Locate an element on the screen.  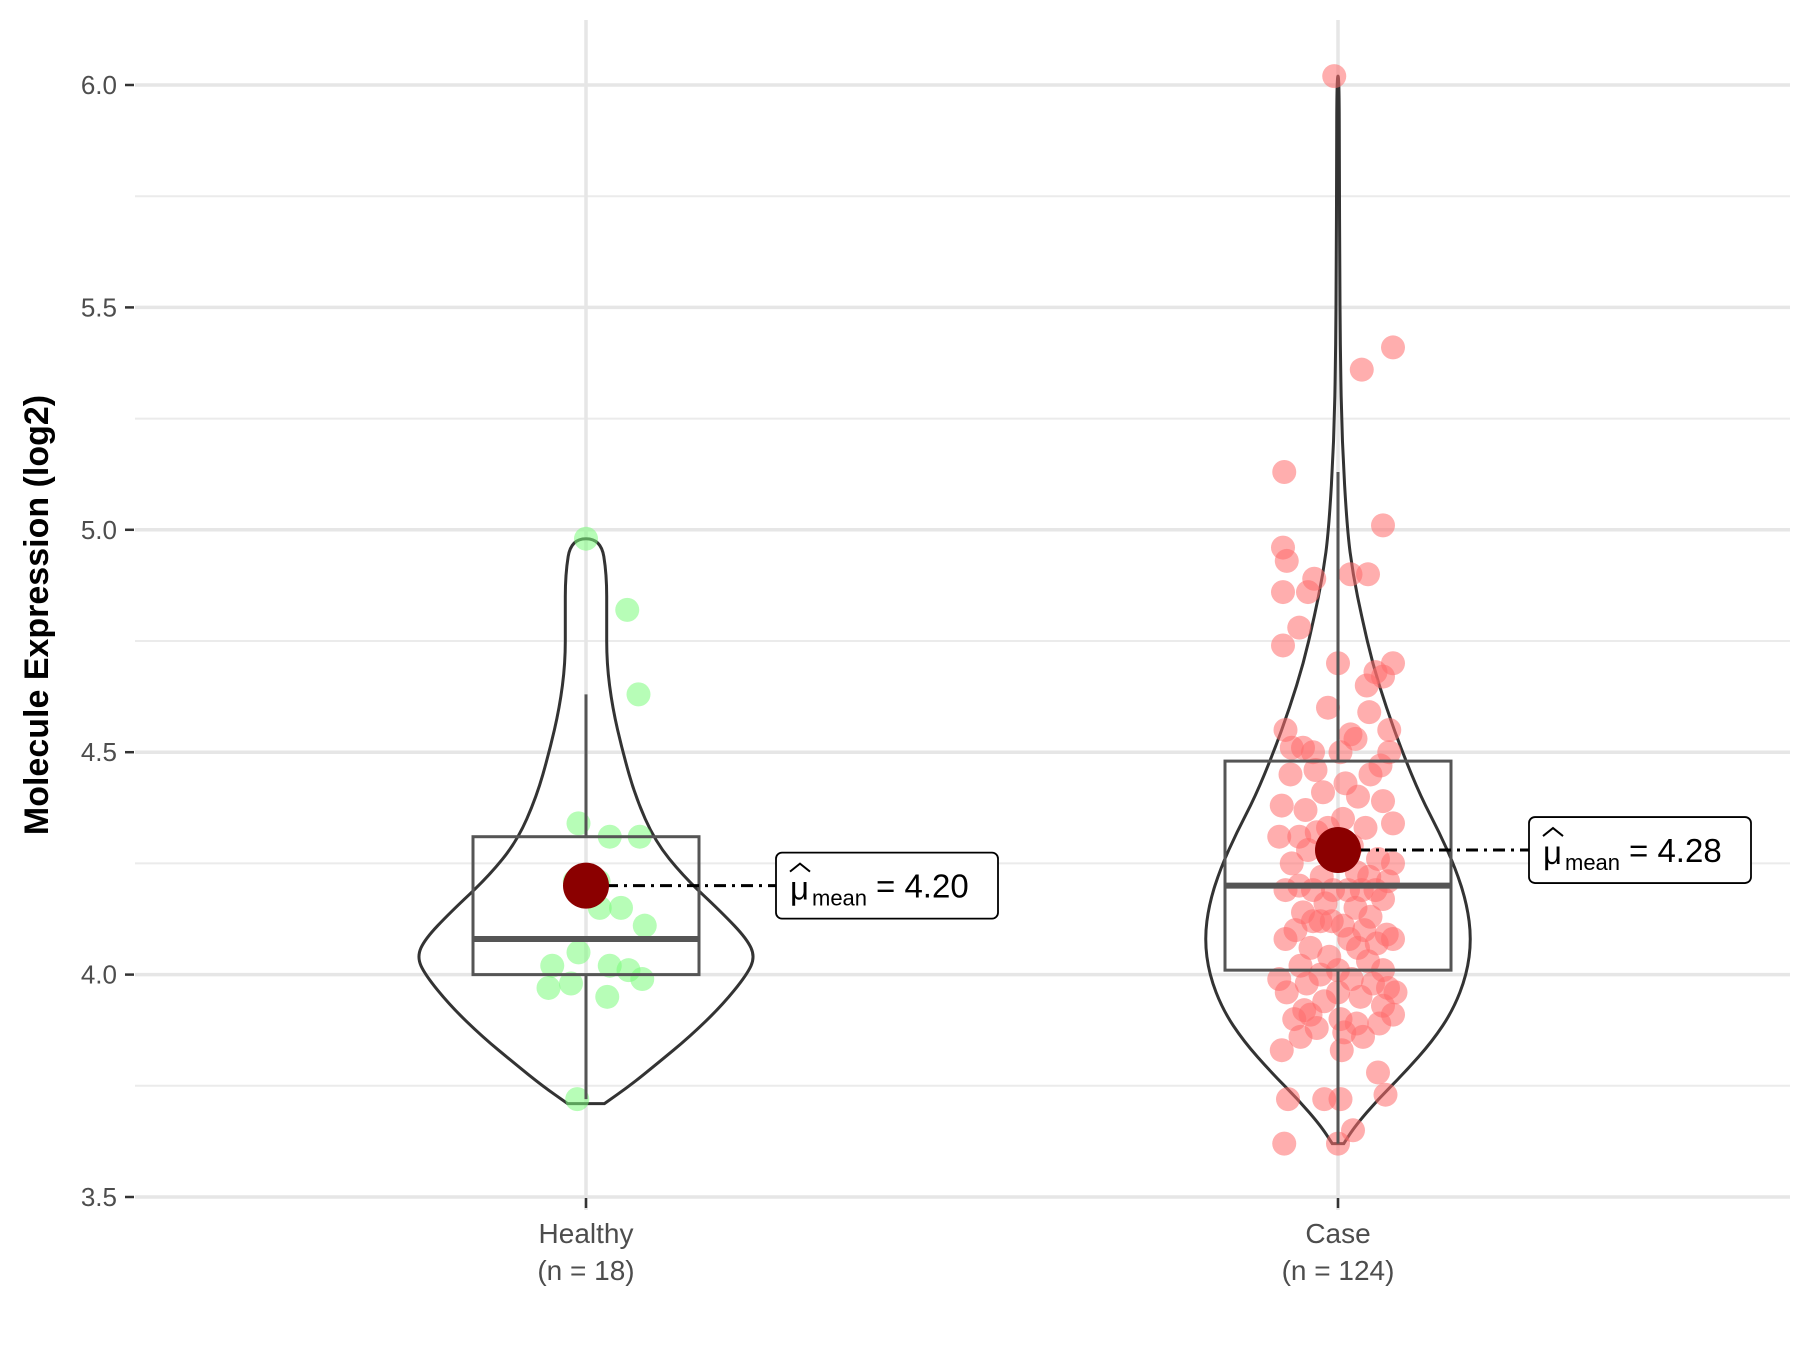
y-axis-label: Molecule Expression (log2) is located at coordinates (37, 615).